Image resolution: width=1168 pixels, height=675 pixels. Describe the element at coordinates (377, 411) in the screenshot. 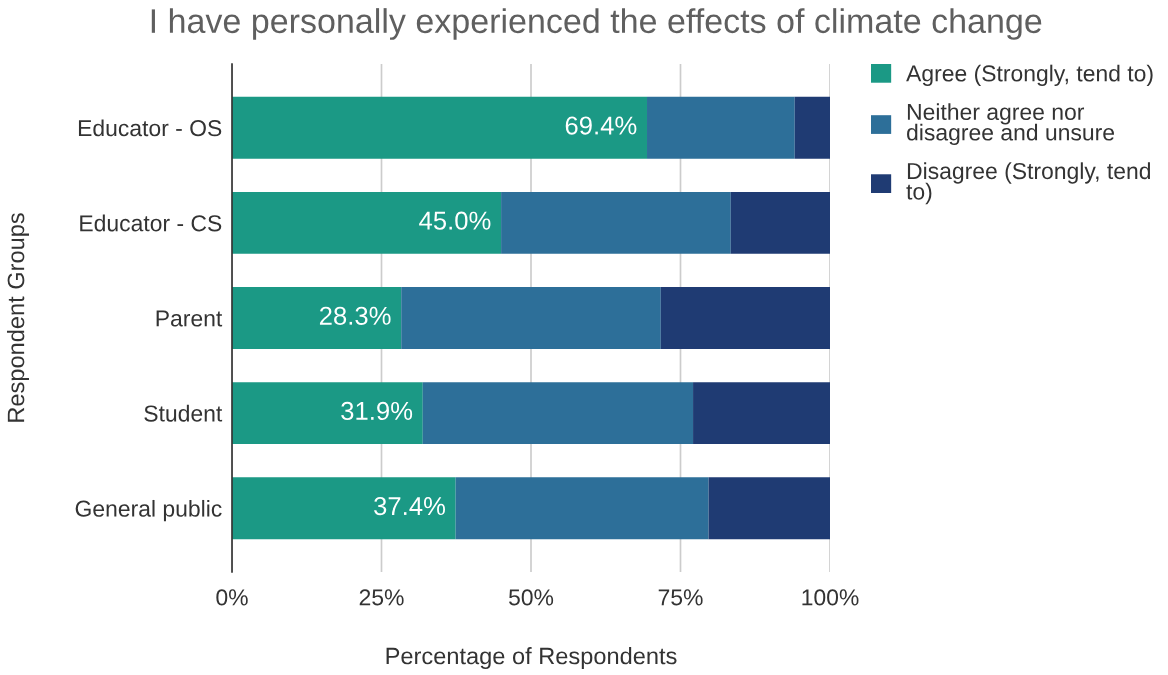

I see `data-label: 31.9%` at that location.